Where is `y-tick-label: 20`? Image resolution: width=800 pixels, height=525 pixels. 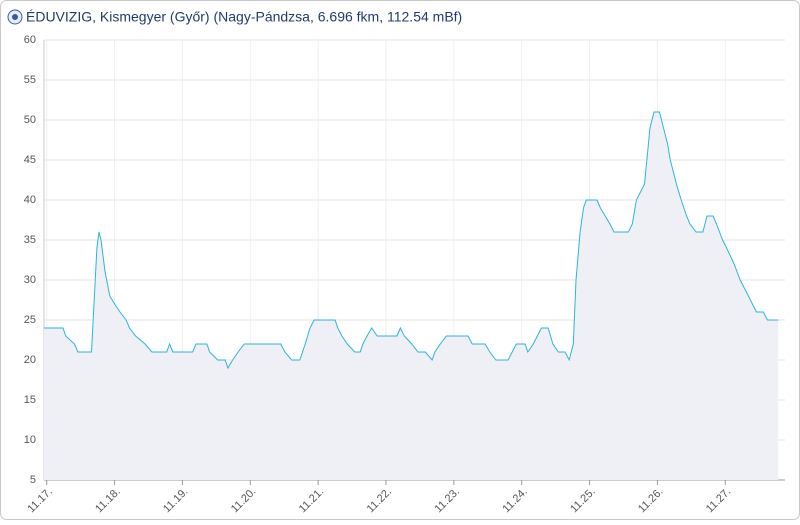
y-tick-label: 20 is located at coordinates (30, 360).